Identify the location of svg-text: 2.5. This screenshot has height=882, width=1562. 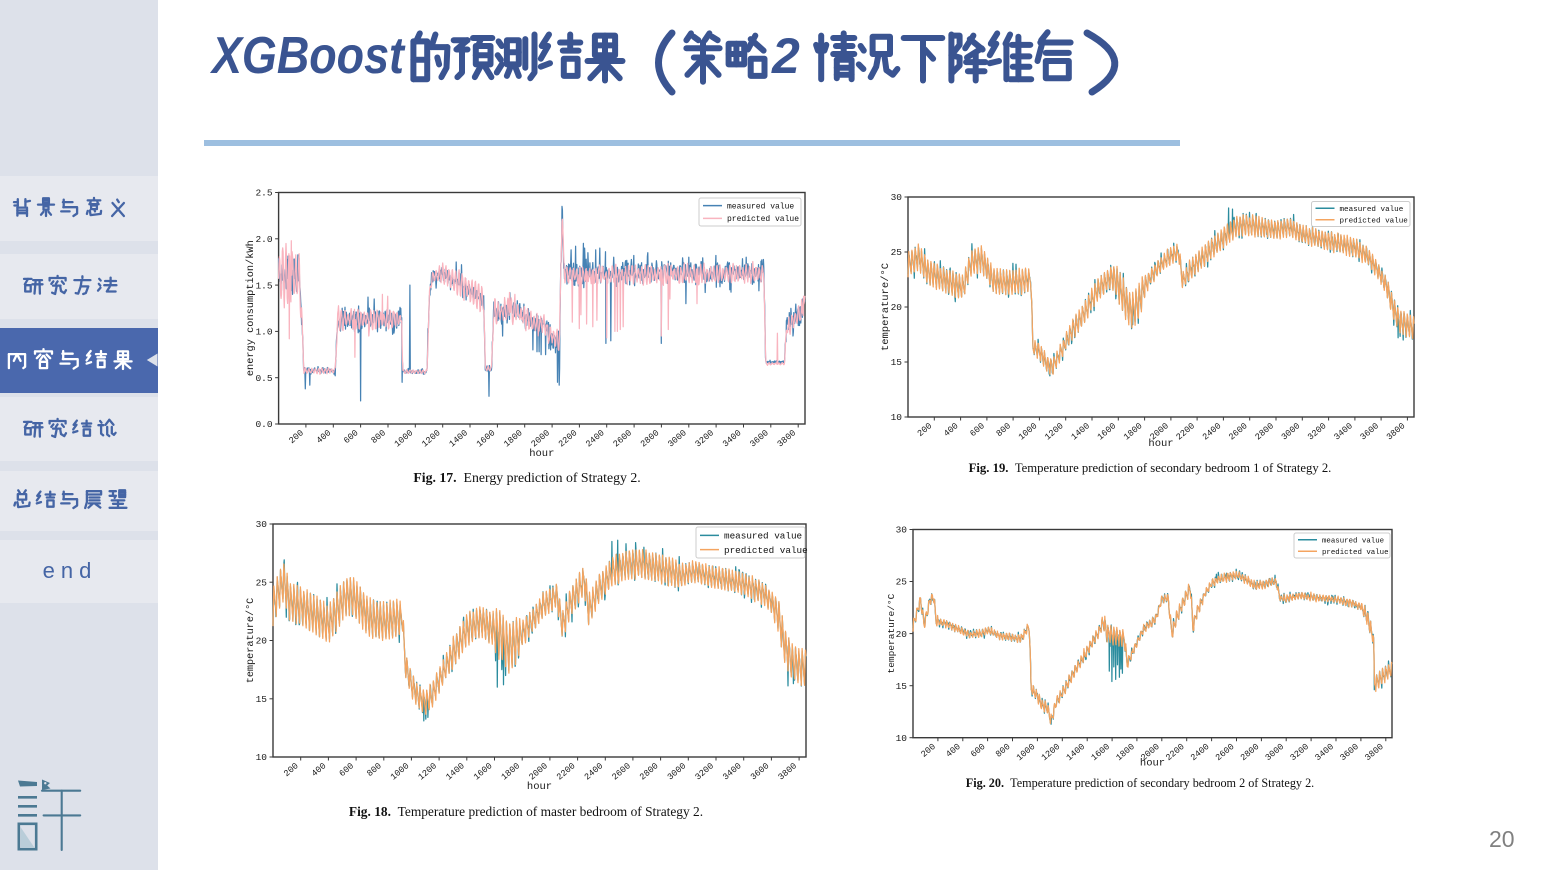
(263, 193).